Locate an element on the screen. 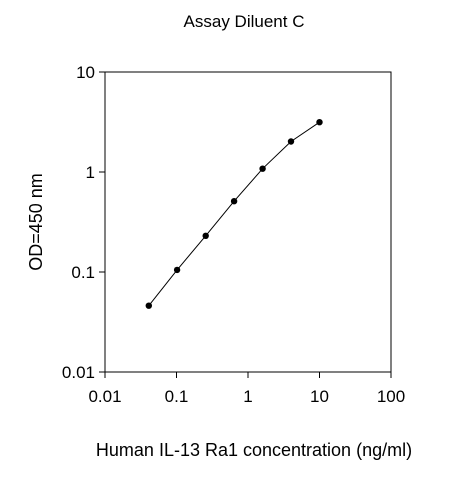 The height and width of the screenshot is (478, 467). series-line is located at coordinates (234, 214).